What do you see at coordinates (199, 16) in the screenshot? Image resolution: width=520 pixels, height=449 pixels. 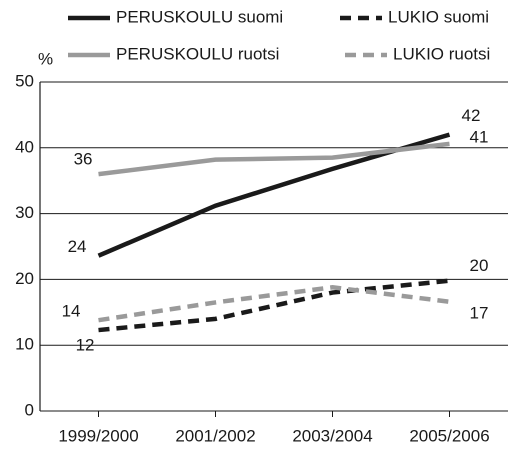 I see `legend-label: PERUSKOULU suomi` at bounding box center [199, 16].